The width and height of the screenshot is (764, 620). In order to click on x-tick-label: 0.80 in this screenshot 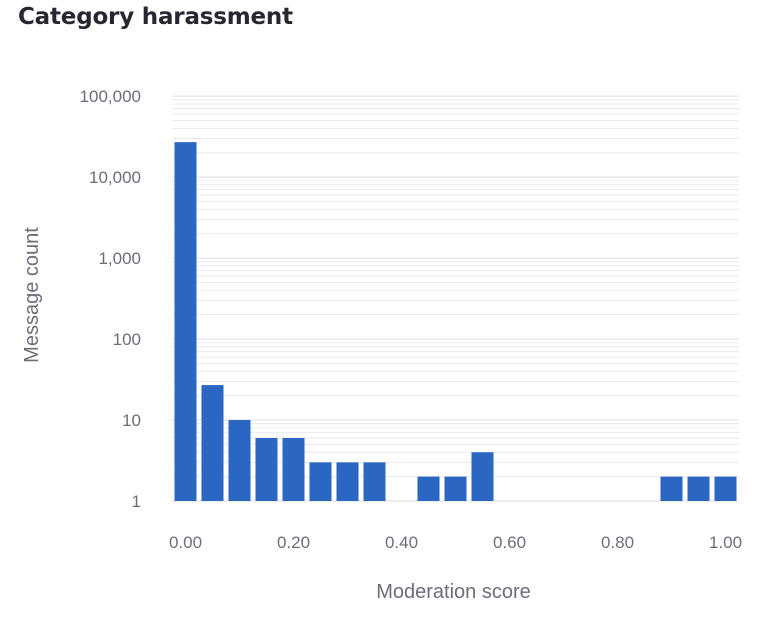, I will do `click(617, 542)`.